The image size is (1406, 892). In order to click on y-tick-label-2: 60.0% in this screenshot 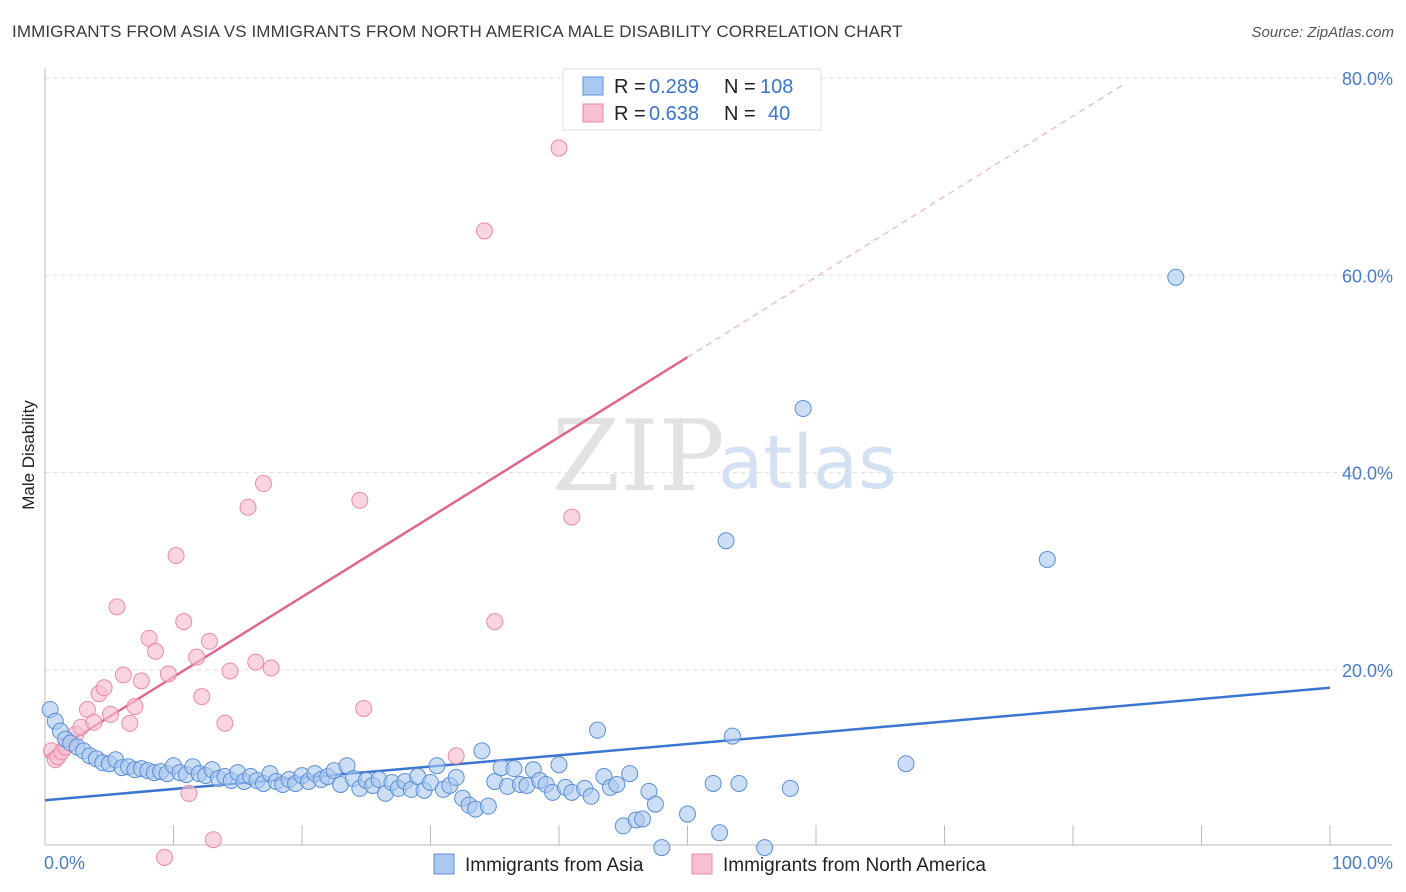, I will do `click(1367, 276)`.